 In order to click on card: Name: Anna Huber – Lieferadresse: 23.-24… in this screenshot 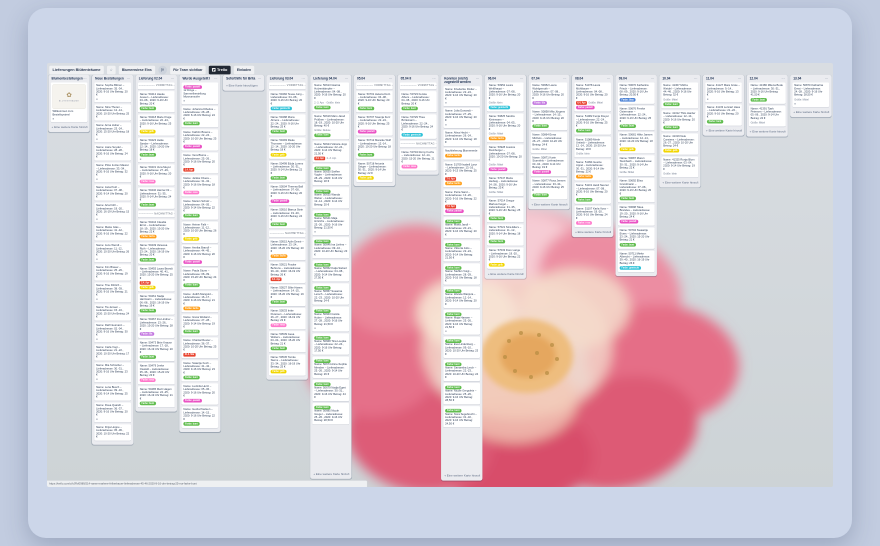, I will do `click(113, 132)`.